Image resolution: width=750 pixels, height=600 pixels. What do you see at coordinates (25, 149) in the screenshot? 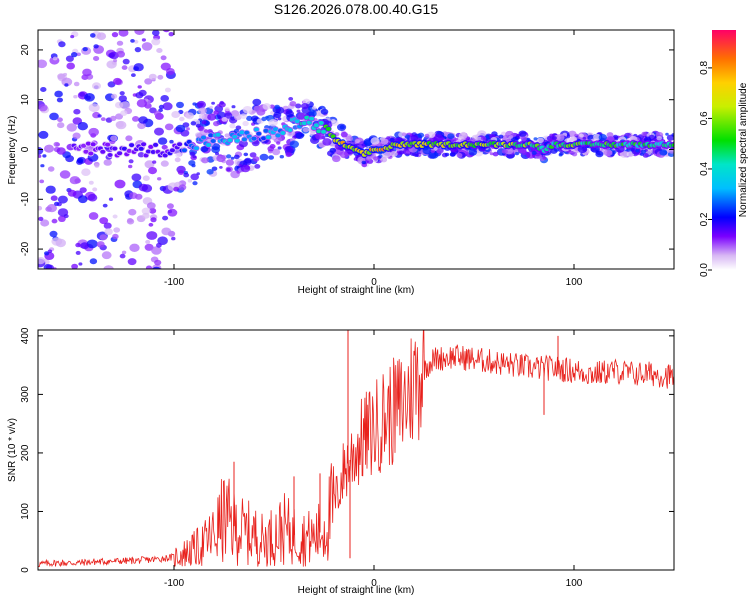
I see `y-tick-label: 0` at bounding box center [25, 149].